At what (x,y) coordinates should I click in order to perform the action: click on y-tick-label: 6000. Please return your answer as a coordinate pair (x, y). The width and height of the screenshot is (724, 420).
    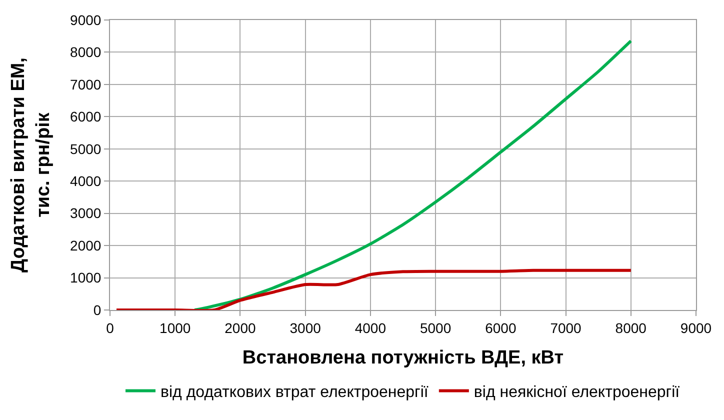
    Looking at the image, I should click on (86, 116).